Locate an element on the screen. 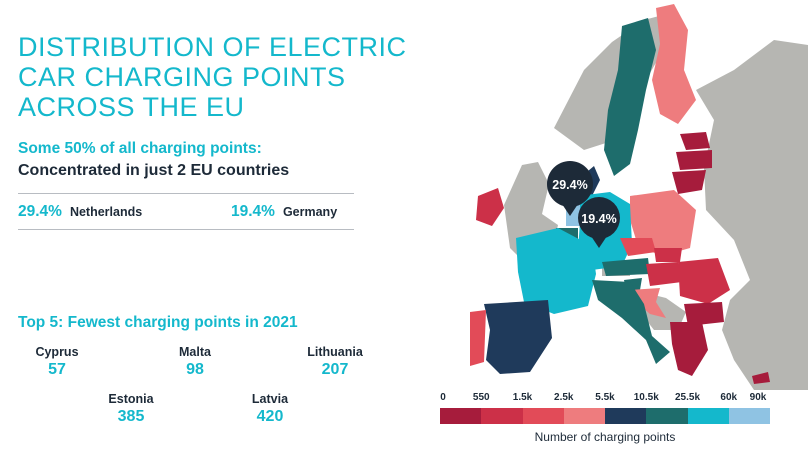 The height and width of the screenshot is (469, 808). country-bulgaria is located at coordinates (704, 314).